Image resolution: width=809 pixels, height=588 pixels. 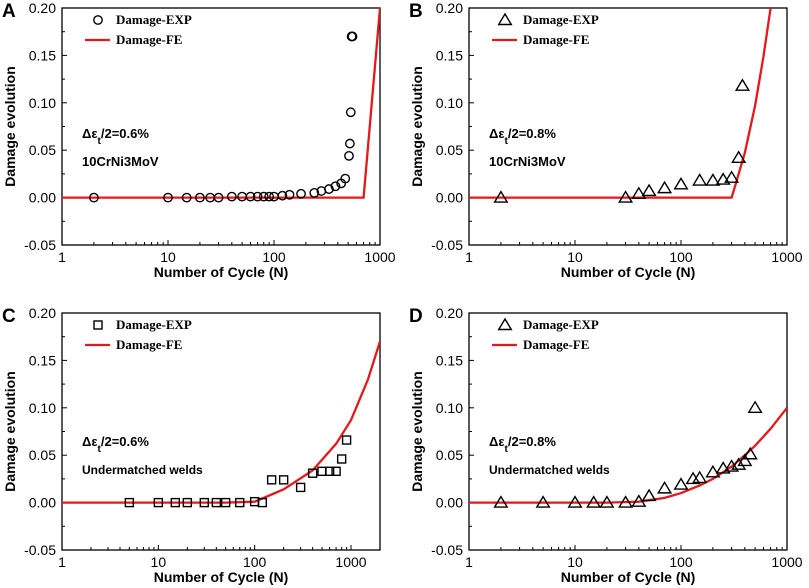 What do you see at coordinates (556, 344) in the screenshot?
I see `legend-label-fe: Damage-FE` at bounding box center [556, 344].